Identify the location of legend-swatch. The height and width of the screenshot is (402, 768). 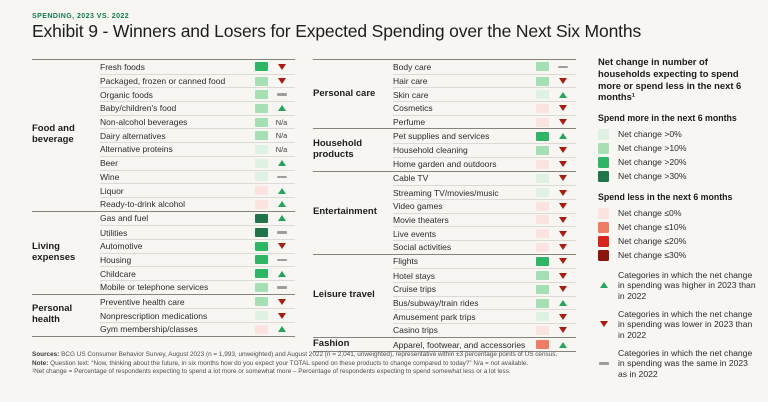
(603, 176).